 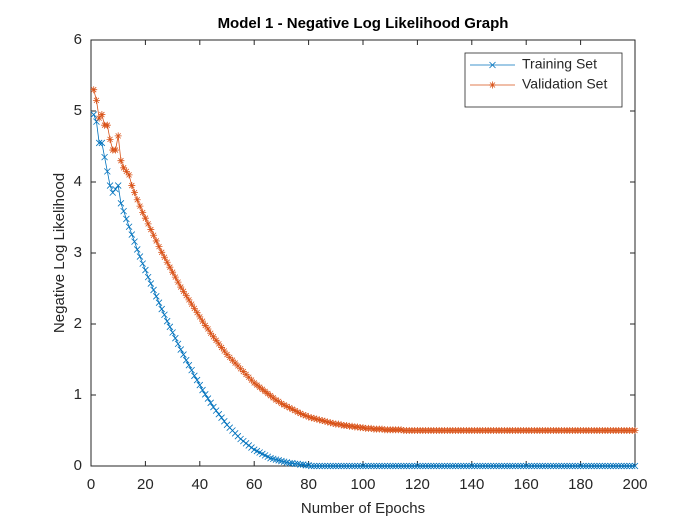 I want to click on x-axis-label: Number of Epochs, so click(x=363, y=508).